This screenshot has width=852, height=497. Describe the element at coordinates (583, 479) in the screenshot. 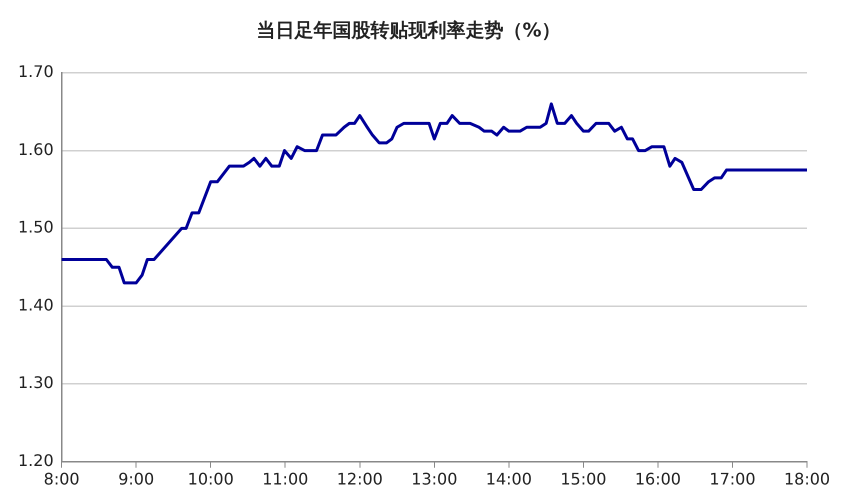

I see `x-tick-label: 15:00` at that location.